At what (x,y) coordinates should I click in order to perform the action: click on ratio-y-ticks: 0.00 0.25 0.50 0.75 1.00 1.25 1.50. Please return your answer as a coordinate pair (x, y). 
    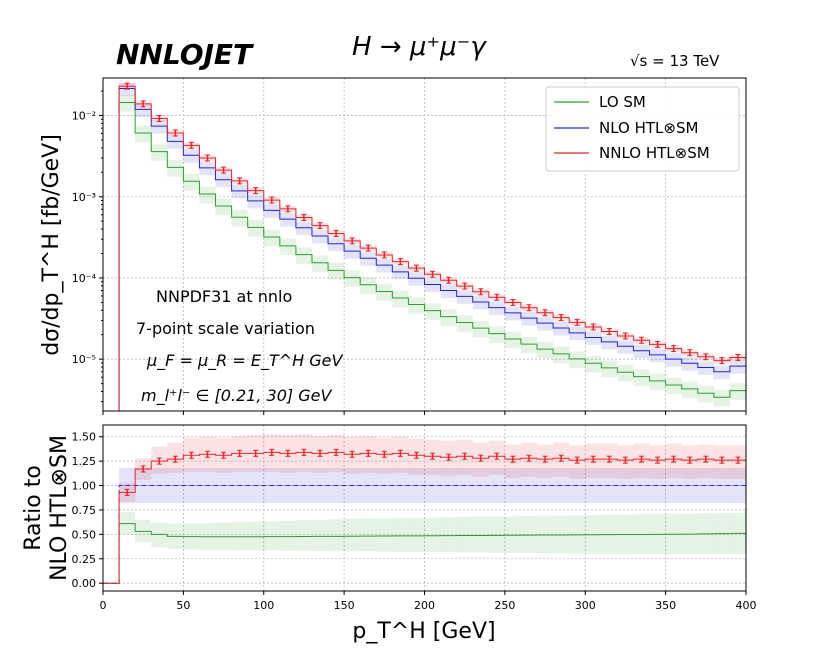
    Looking at the image, I should click on (87, 510).